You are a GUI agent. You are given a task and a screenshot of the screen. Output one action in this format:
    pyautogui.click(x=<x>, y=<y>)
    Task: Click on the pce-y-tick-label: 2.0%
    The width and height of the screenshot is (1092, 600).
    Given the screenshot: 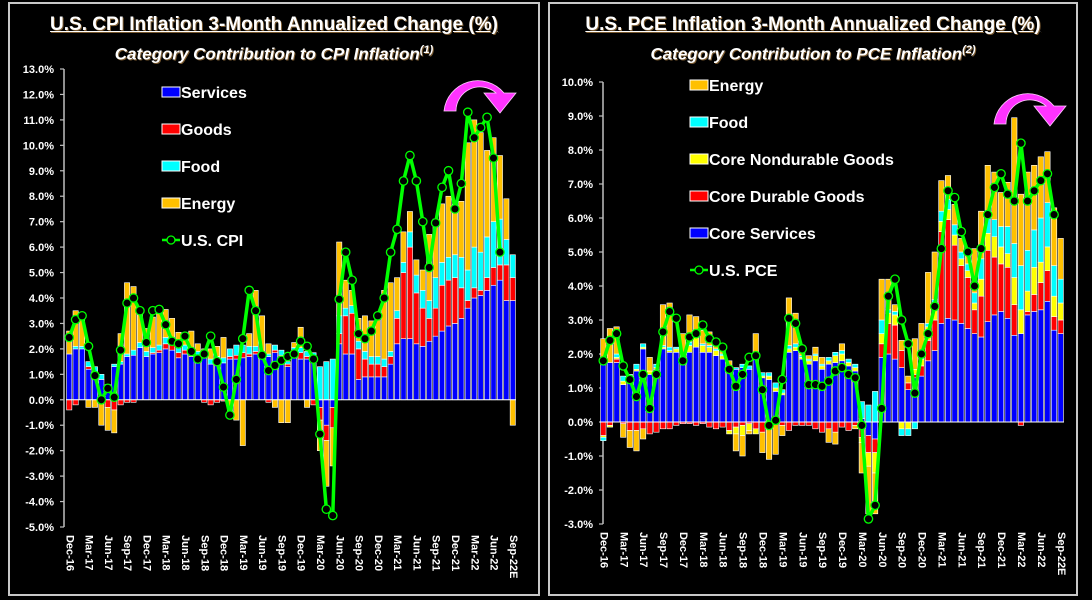 What is the action you would take?
    pyautogui.click(x=580, y=355)
    